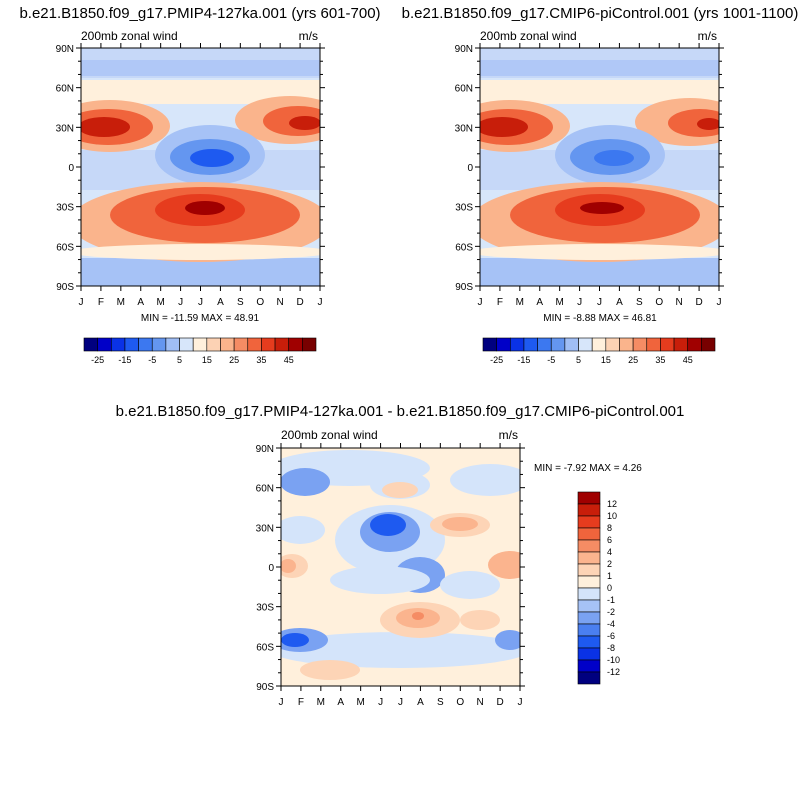  I want to click on colorbar-label: -8, so click(611, 648).